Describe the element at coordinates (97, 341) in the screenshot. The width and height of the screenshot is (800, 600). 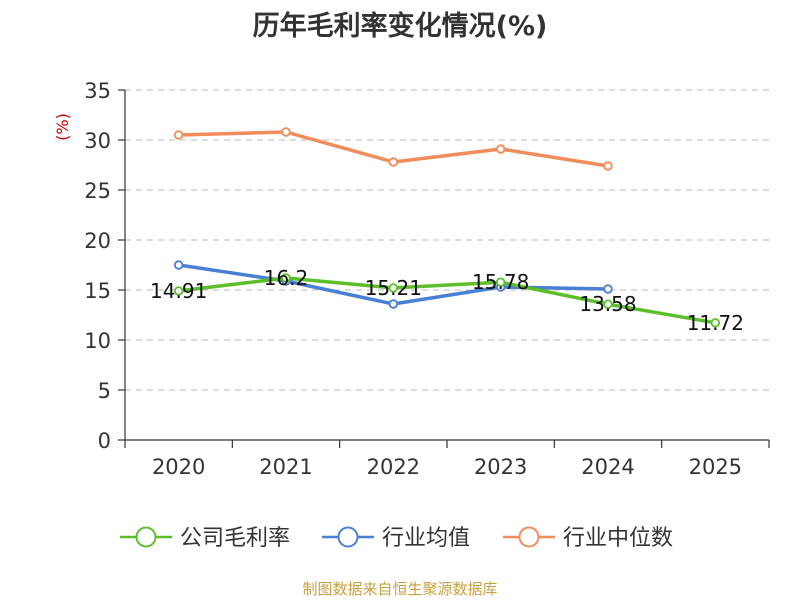
I see `y-tick-label-10: 10` at that location.